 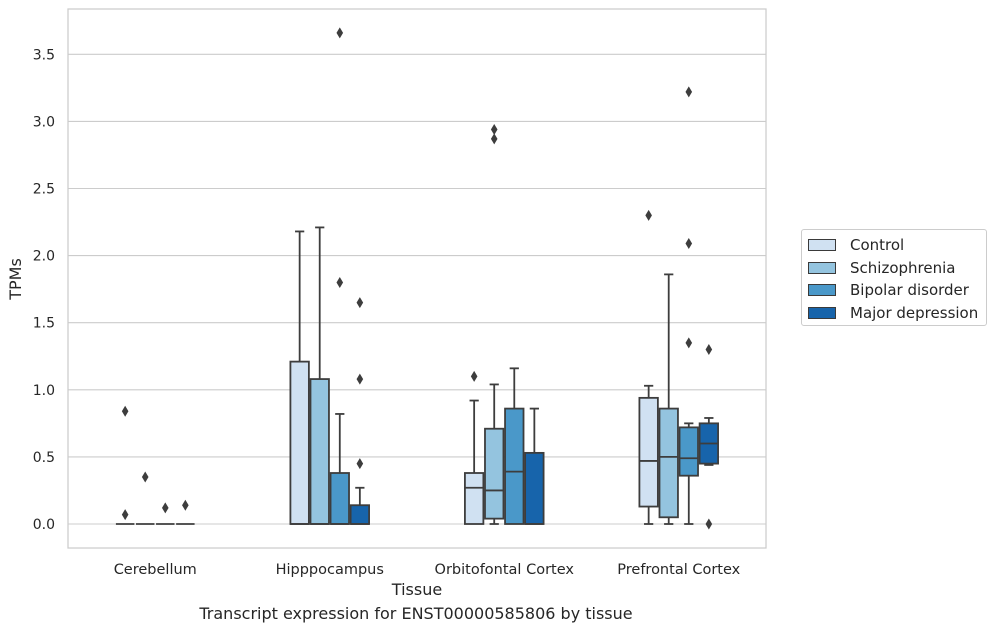 What do you see at coordinates (44, 122) in the screenshot?
I see `y-tick-label: 3.0` at bounding box center [44, 122].